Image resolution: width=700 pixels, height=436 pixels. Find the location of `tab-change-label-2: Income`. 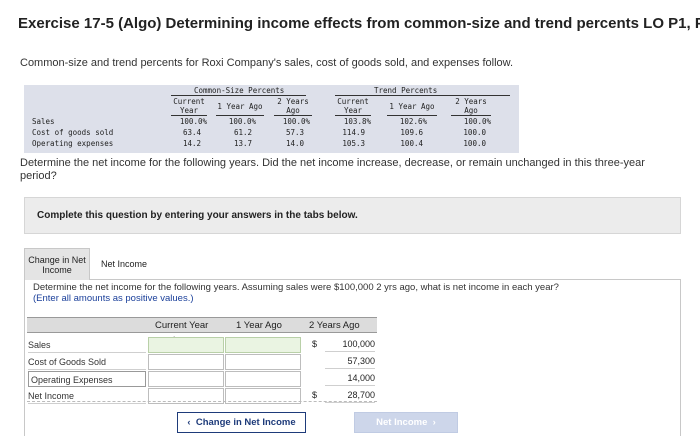

tab-change-label-2: Income is located at coordinates (57, 269).